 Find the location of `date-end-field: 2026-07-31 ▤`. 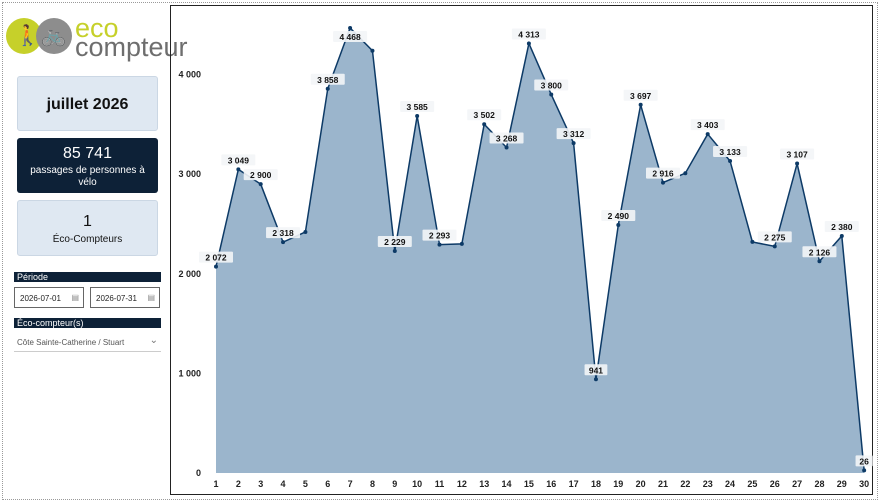

date-end-field: 2026-07-31 ▤ is located at coordinates (125, 297).